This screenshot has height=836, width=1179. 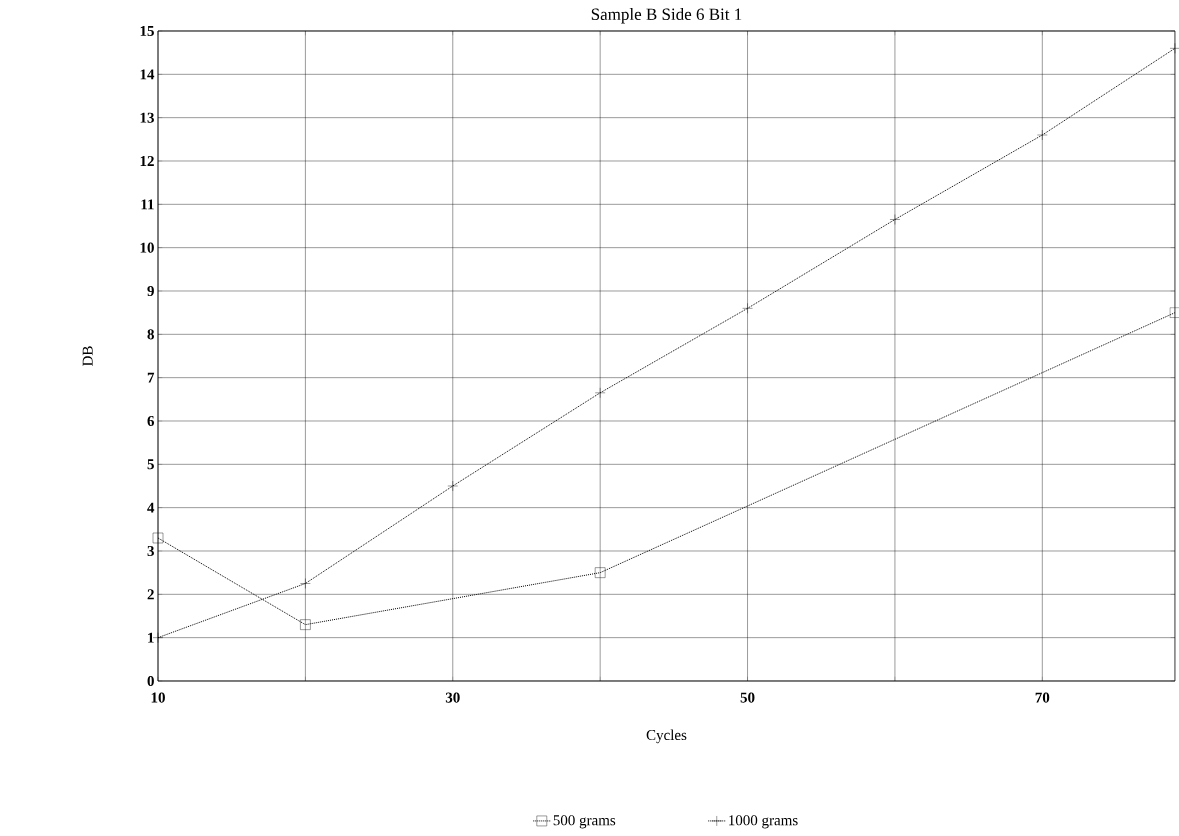 What do you see at coordinates (150, 291) in the screenshot?
I see `y-tick-label: 9` at bounding box center [150, 291].